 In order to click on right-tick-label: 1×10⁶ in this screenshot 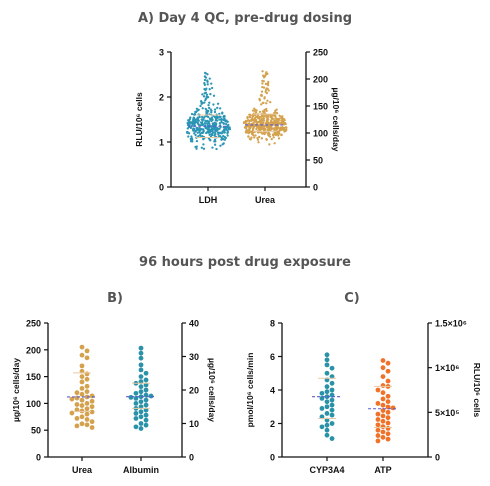, I will do `click(447, 368)`.